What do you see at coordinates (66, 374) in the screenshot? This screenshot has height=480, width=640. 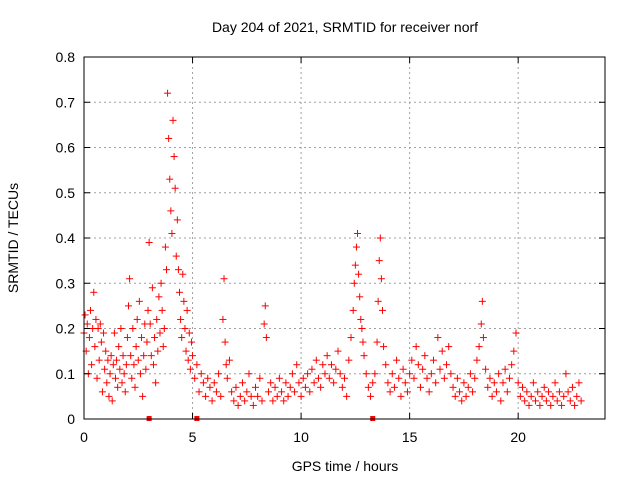 I see `y-tick-label: 0.1` at bounding box center [66, 374].